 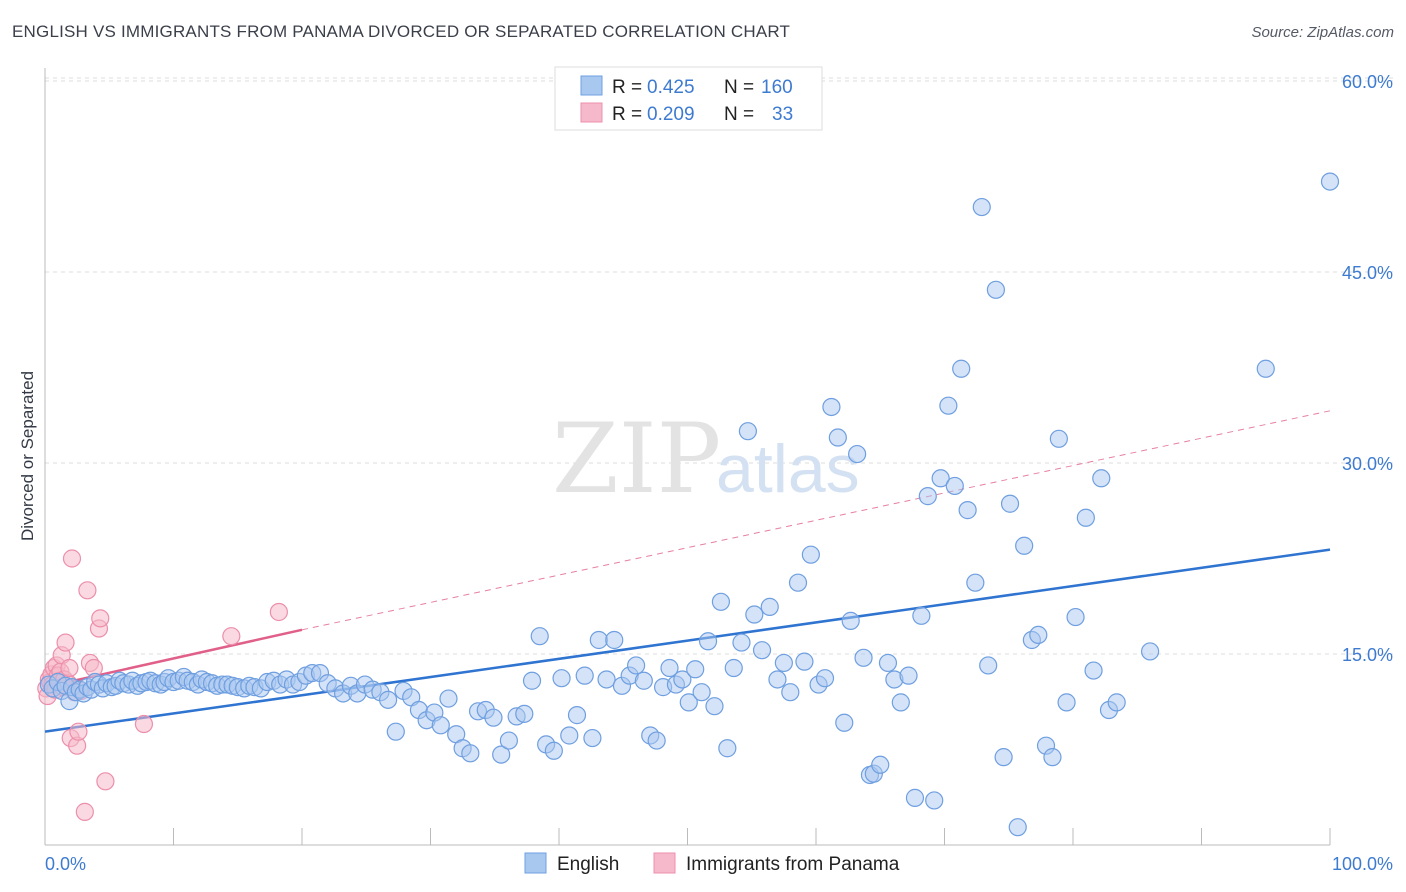 I want to click on english-n-value: 160, so click(x=777, y=87).